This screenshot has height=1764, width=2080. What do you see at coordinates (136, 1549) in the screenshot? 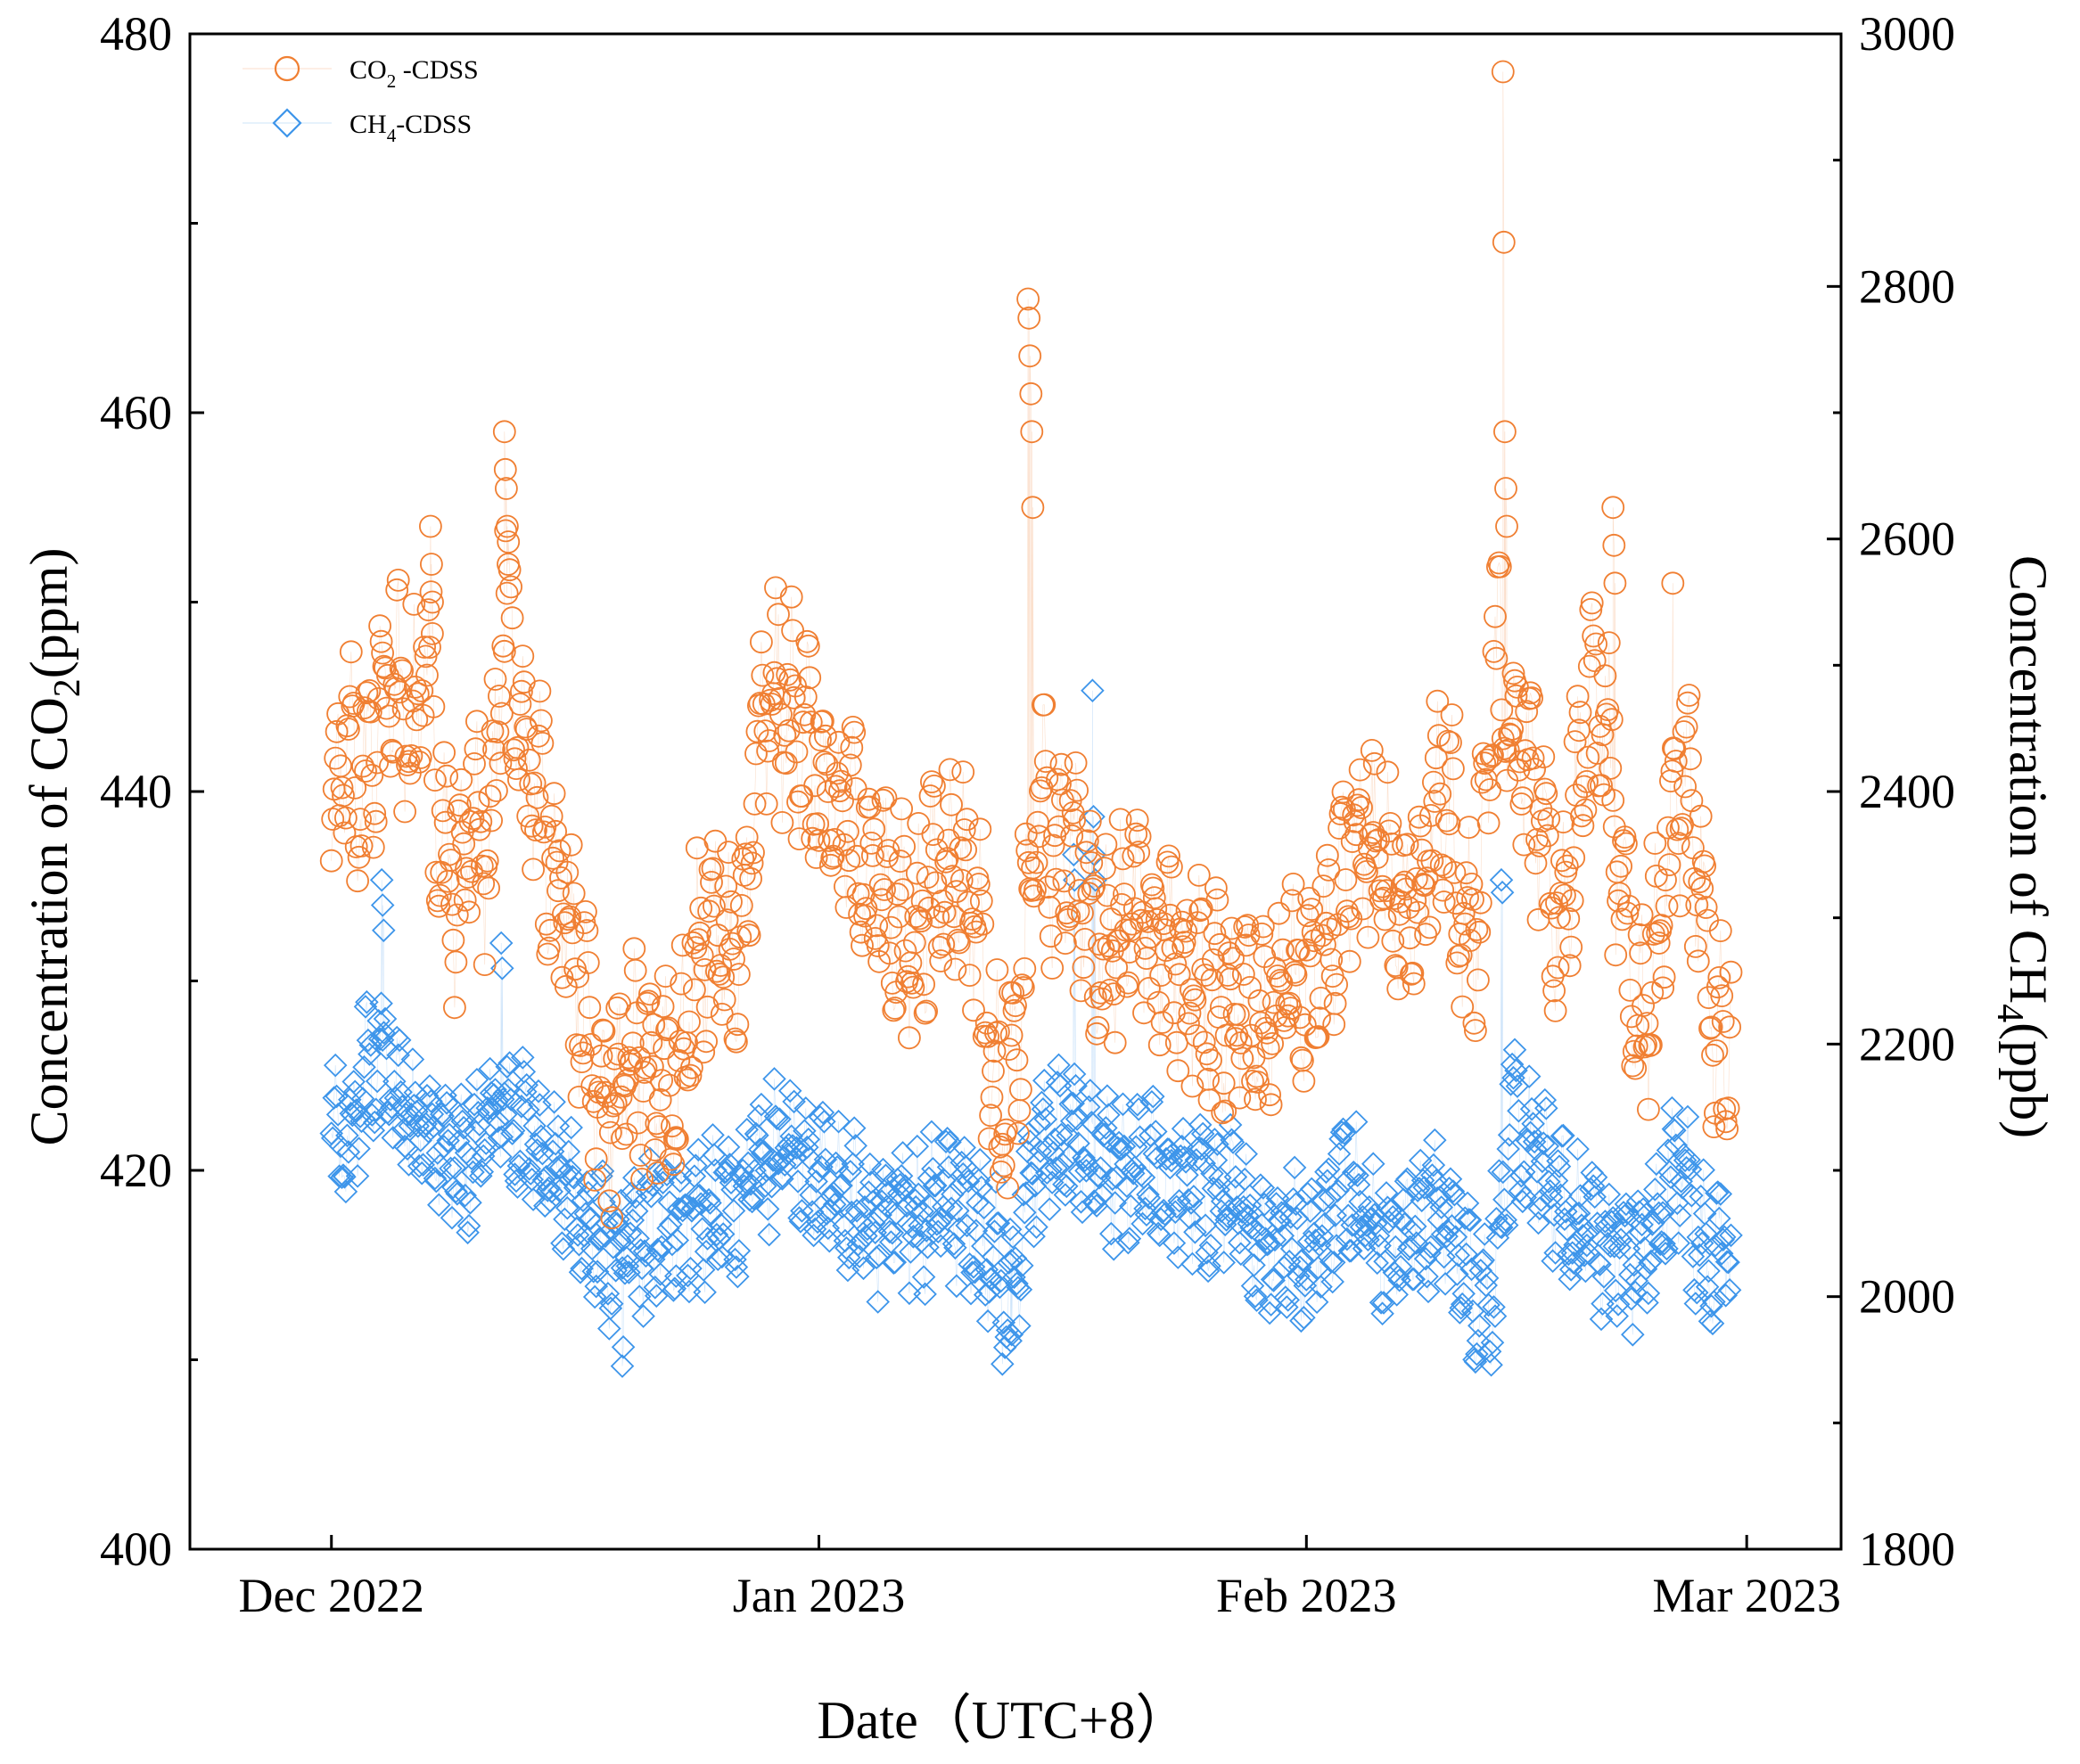
I see `y-left-tick-label: 400` at bounding box center [136, 1549].